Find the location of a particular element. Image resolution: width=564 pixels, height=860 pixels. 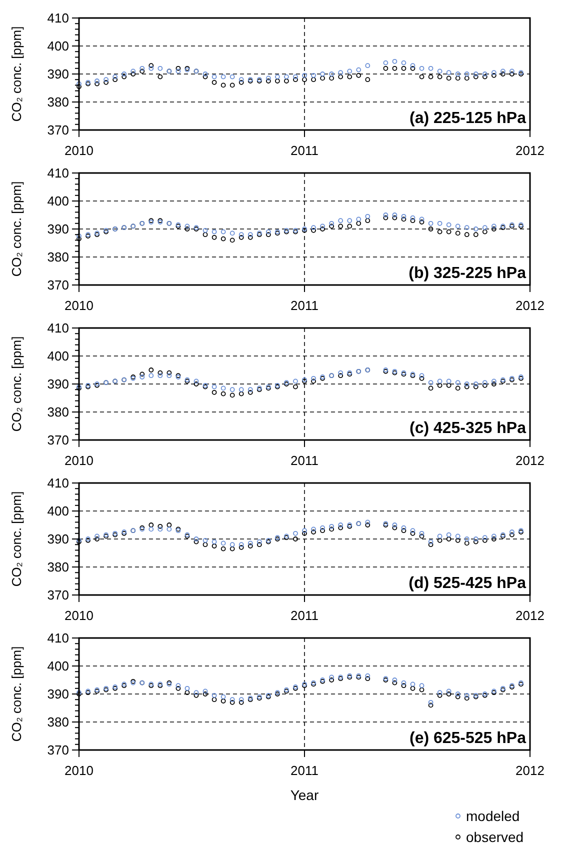

x-tick-label: 2011 is located at coordinates (304, 615).